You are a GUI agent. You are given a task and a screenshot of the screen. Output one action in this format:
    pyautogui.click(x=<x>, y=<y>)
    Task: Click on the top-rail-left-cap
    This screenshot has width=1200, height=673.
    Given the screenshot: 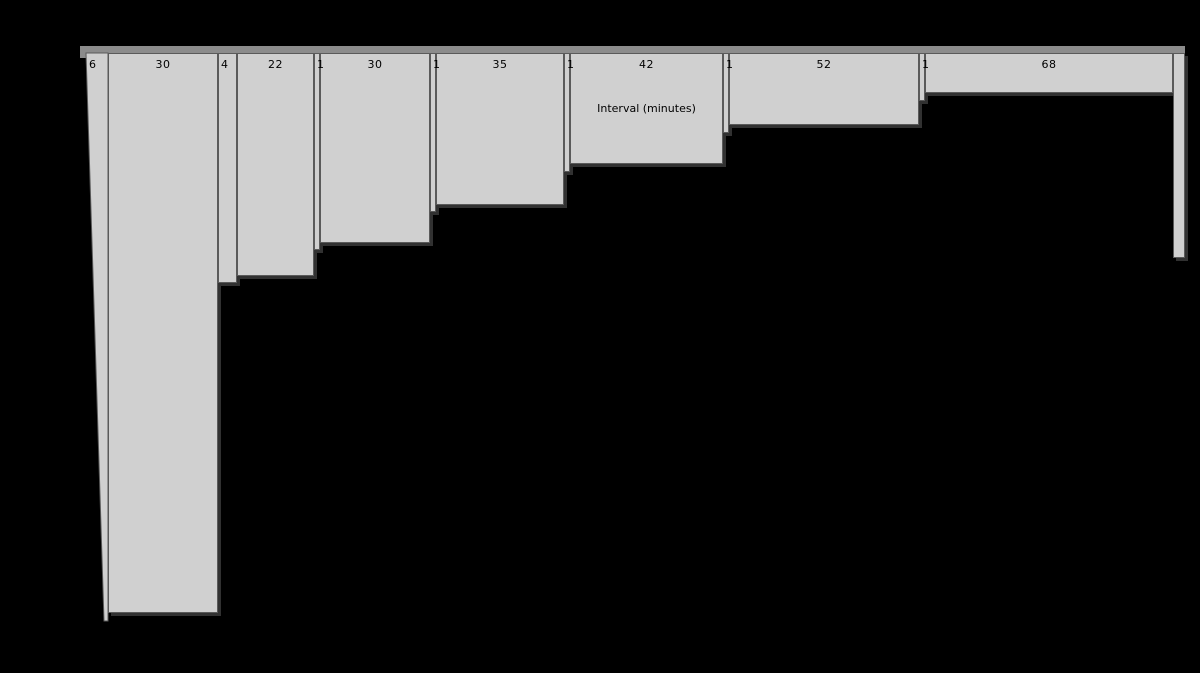 What is the action you would take?
    pyautogui.click(x=83, y=52)
    